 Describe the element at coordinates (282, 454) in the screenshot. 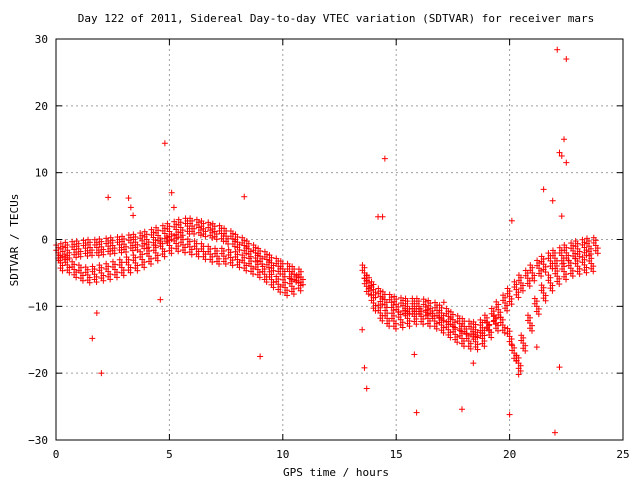

I see `x-tick-label: 10` at that location.